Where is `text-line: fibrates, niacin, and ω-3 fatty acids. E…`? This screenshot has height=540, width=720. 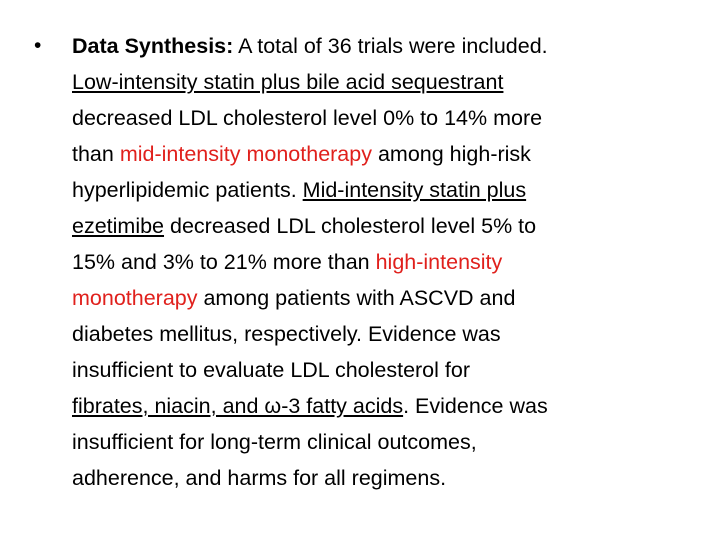
text-line: fibrates, niacin, and ω-3 fatty acids. E… is located at coordinates (310, 406).